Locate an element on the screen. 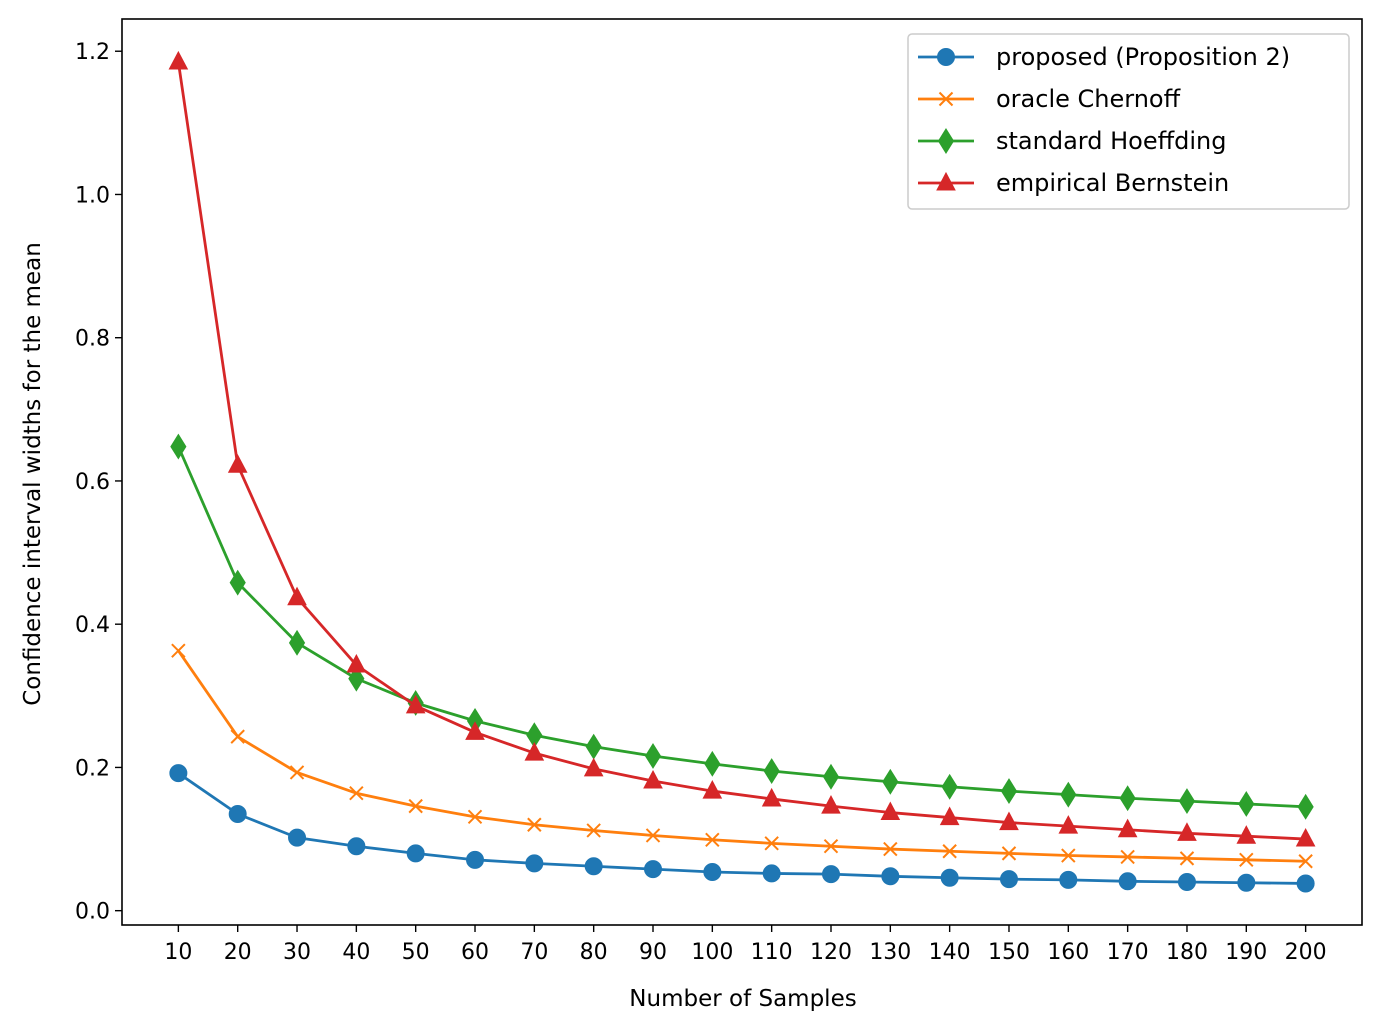  x-tick-label: 170 is located at coordinates (1128, 952).